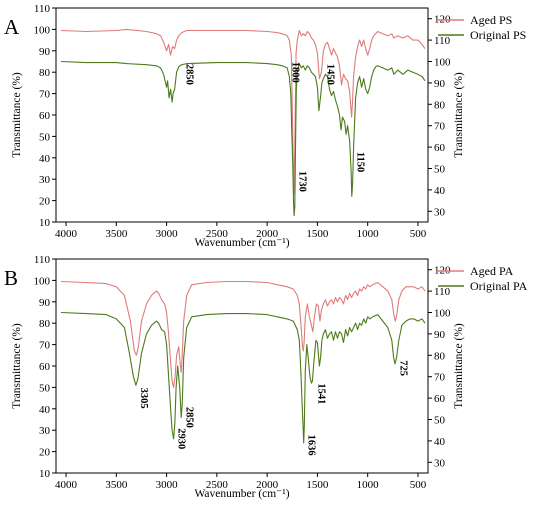 This screenshot has height=511, width=550. Describe the element at coordinates (301, 181) in the screenshot. I see `peak-label: 1730` at that location.